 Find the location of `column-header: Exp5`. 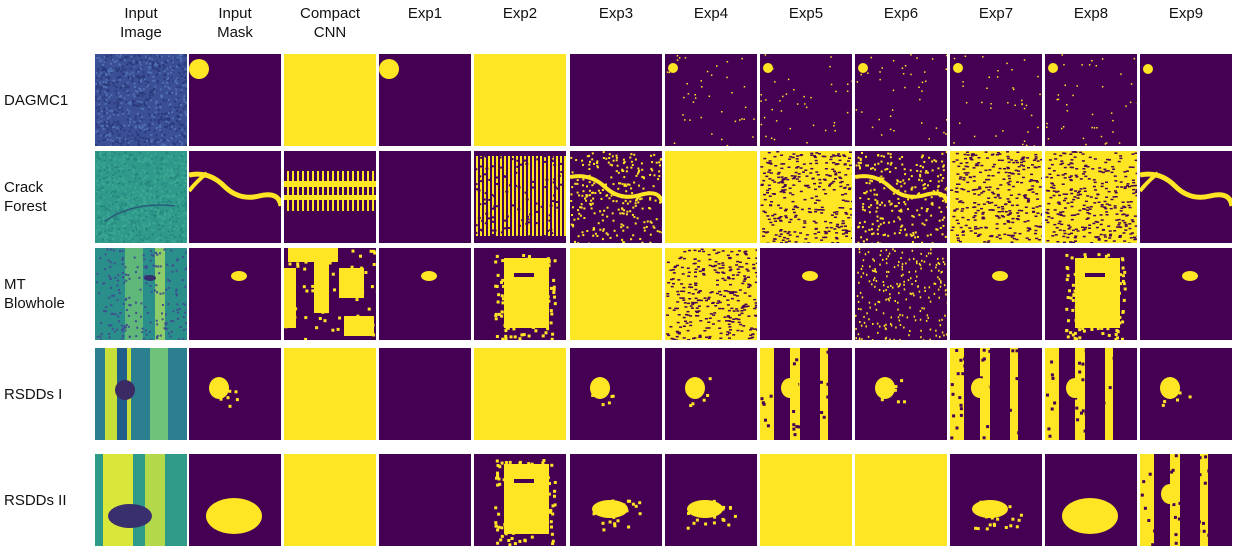

column-header: Exp5 is located at coordinates (806, 13).